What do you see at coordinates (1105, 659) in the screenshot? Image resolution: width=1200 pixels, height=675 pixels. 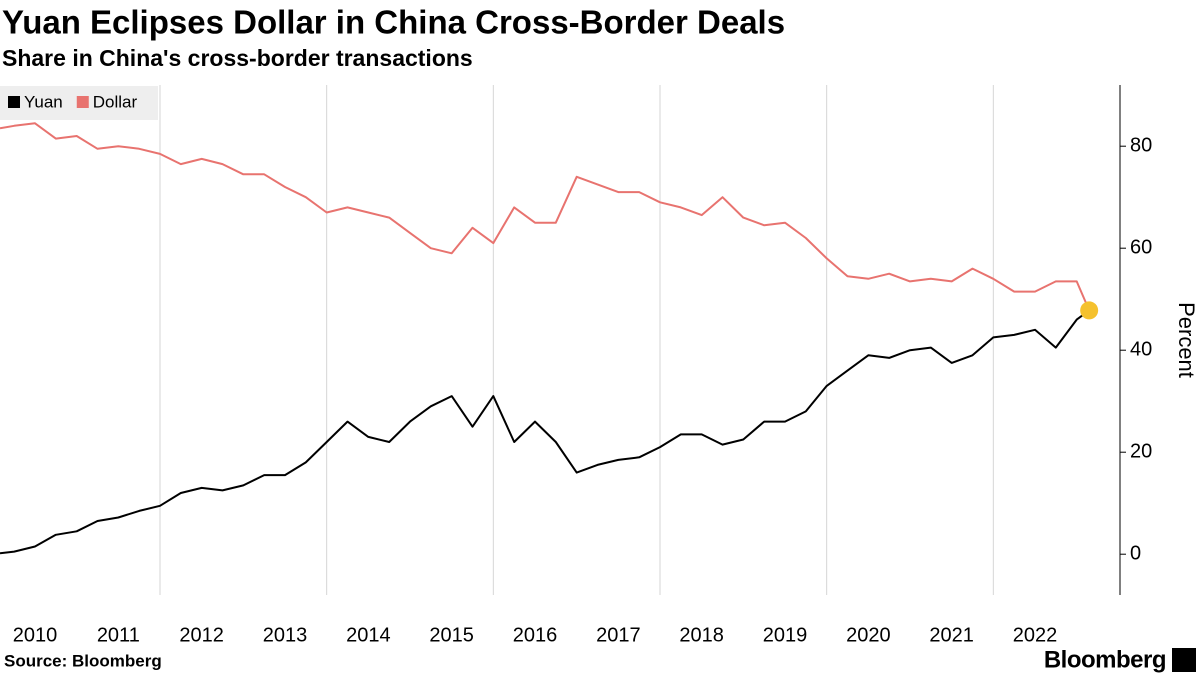 I see `brand-logo: Bloomberg` at bounding box center [1105, 659].